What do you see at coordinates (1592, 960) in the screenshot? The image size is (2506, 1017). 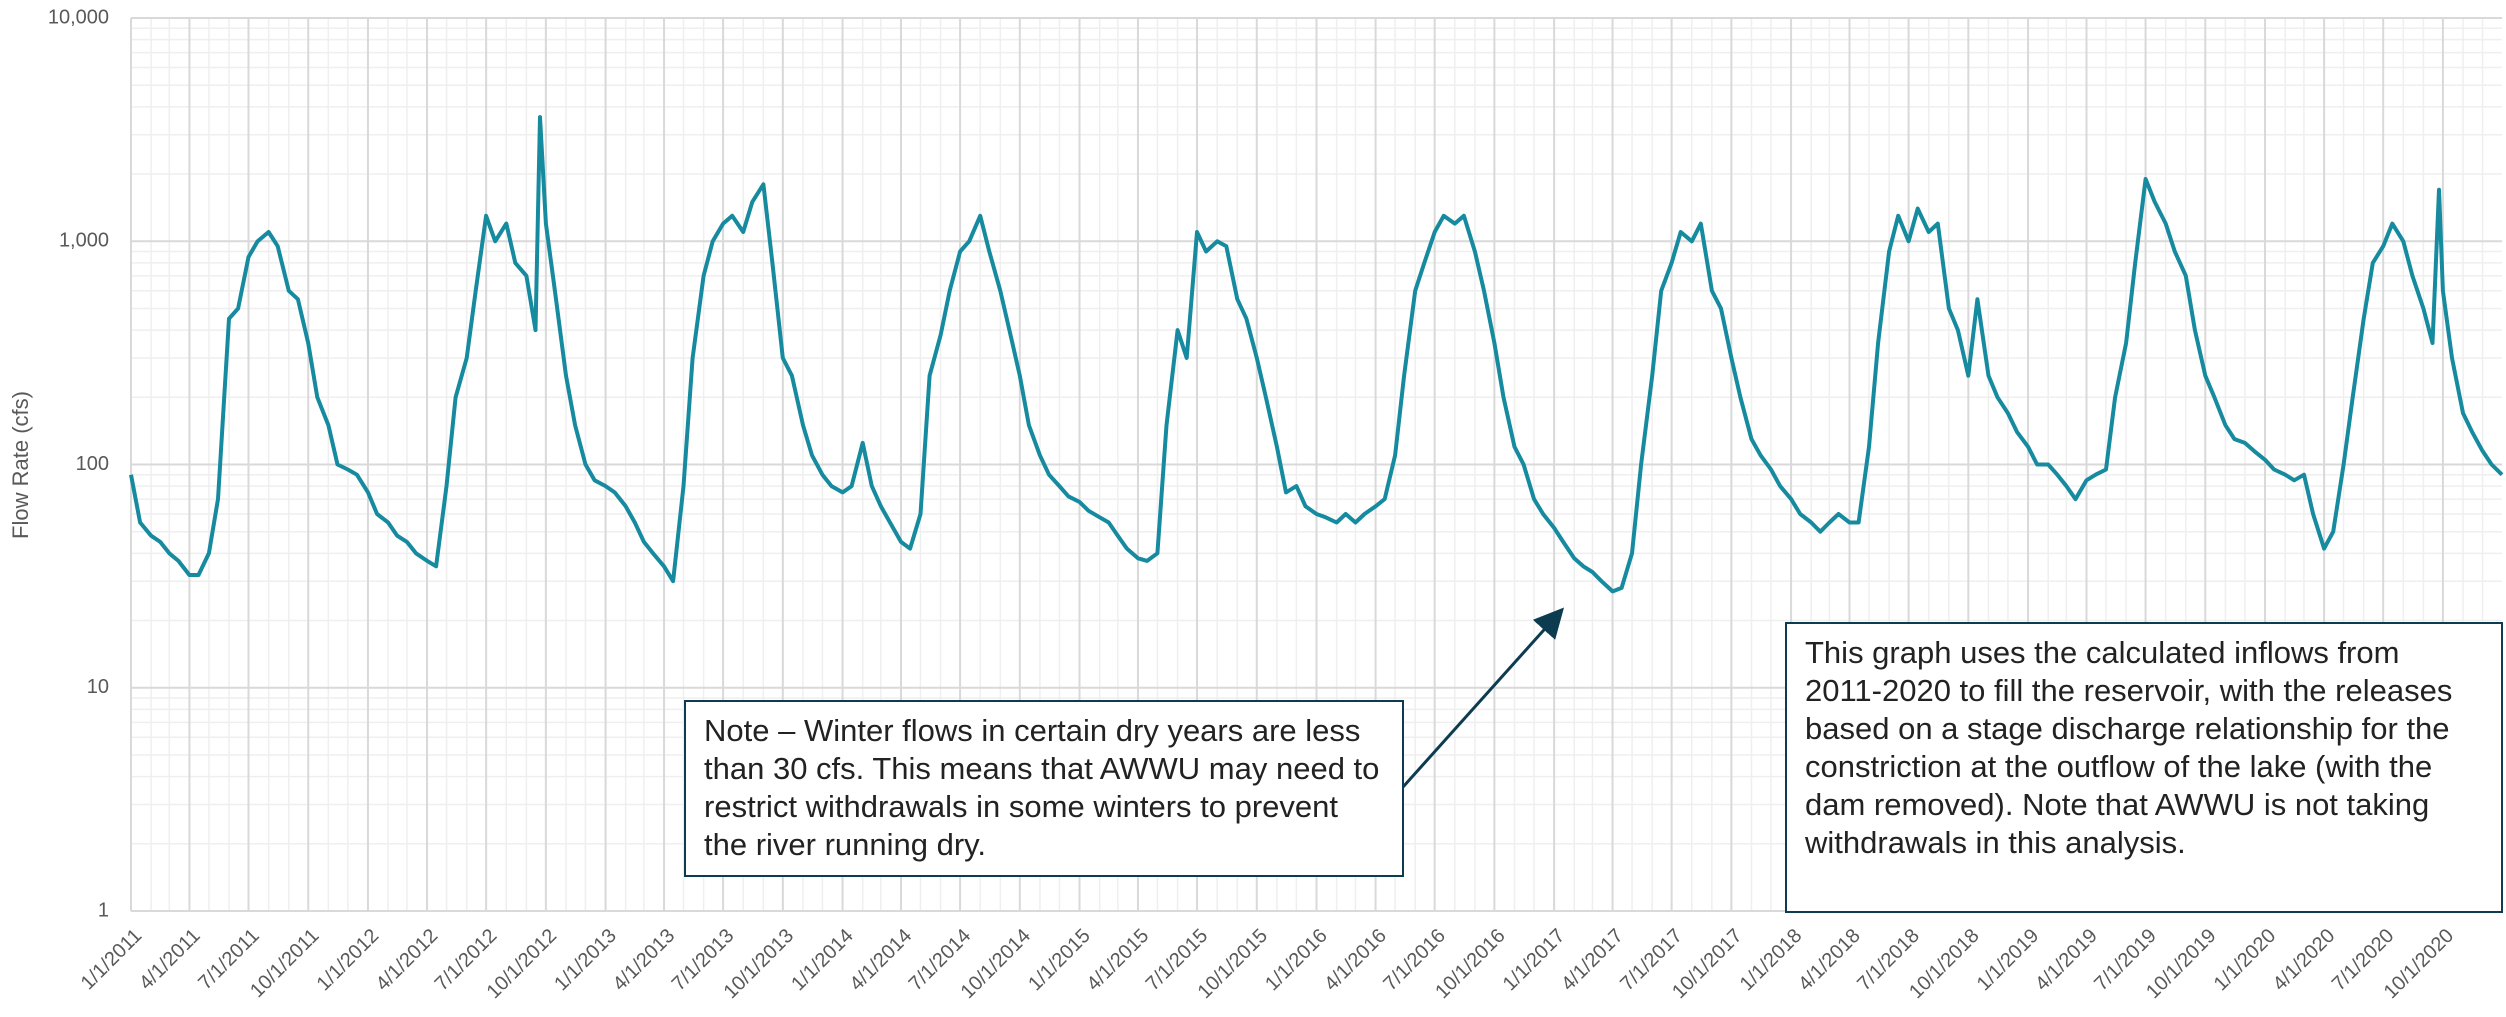 I see `x-tick-label: 4/1/2017` at bounding box center [1592, 960].